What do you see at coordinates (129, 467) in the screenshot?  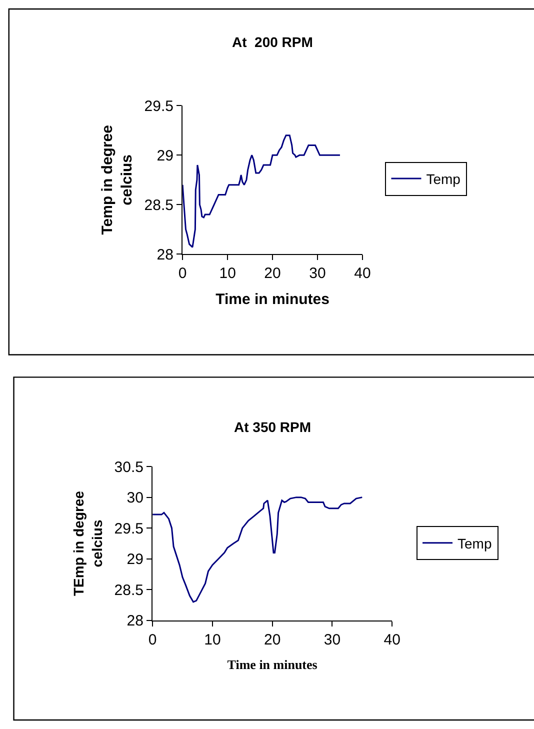 I see `y-tick-label: 30.5` at bounding box center [129, 467].